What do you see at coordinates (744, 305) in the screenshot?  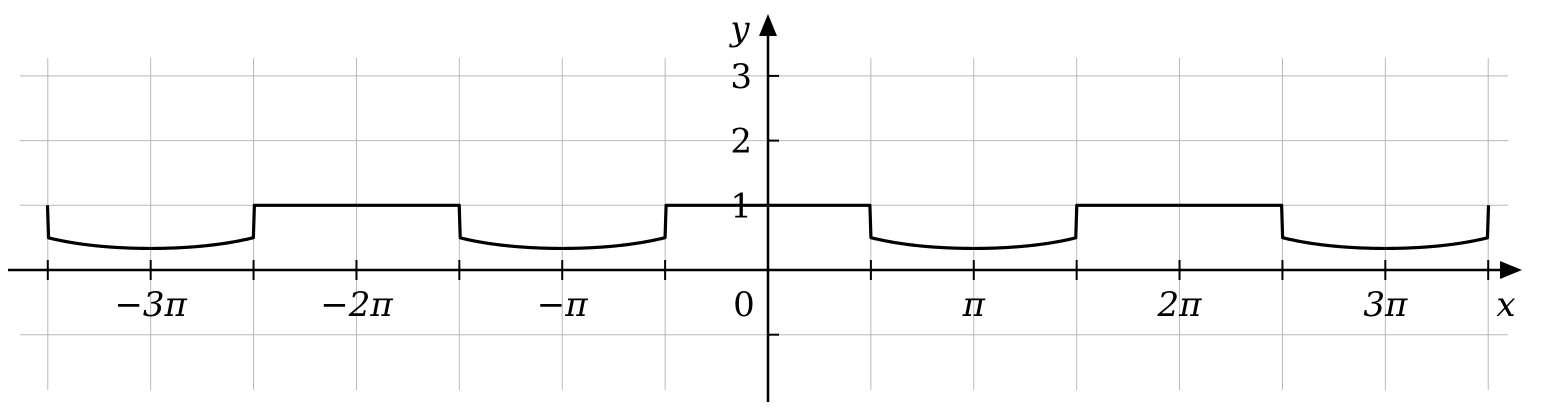 I see `origin-label: 0` at bounding box center [744, 305].